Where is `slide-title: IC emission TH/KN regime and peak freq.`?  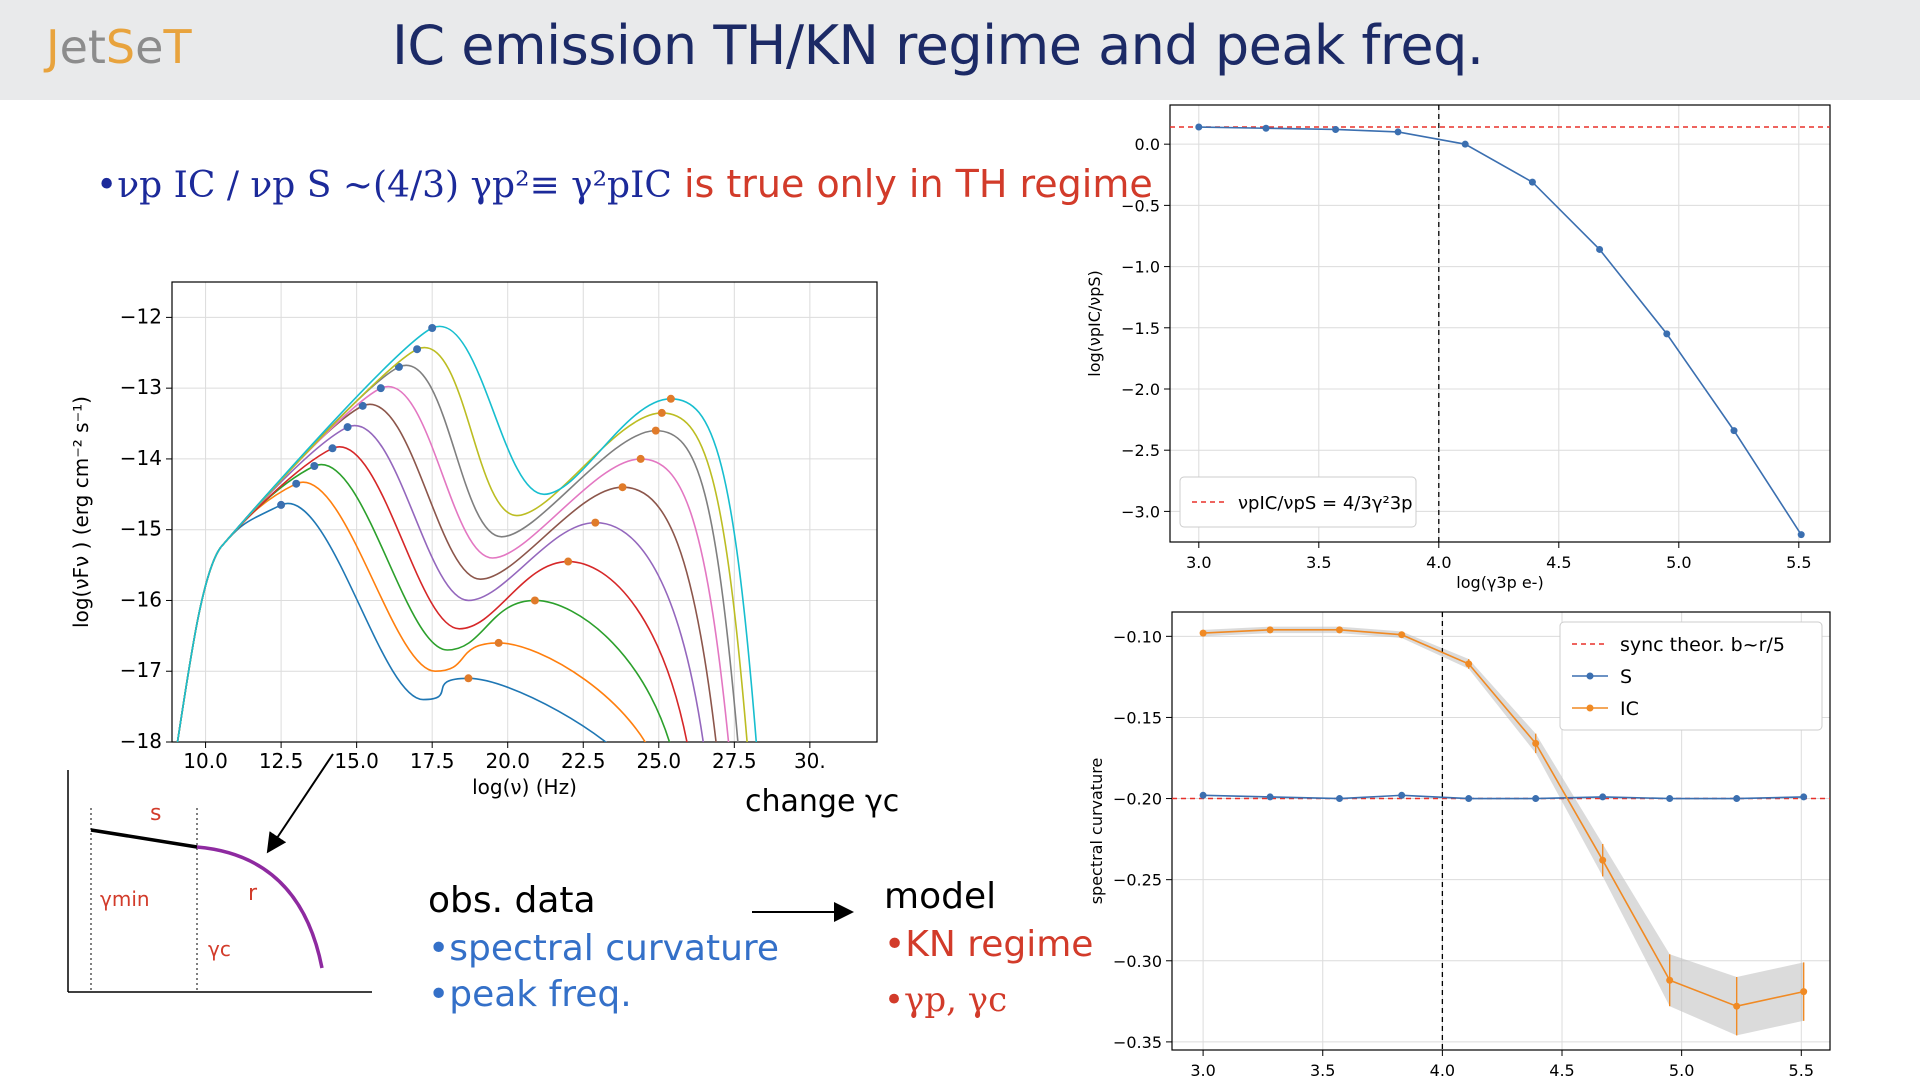
slide-title: IC emission TH/KN regime and peak freq. is located at coordinates (938, 45).